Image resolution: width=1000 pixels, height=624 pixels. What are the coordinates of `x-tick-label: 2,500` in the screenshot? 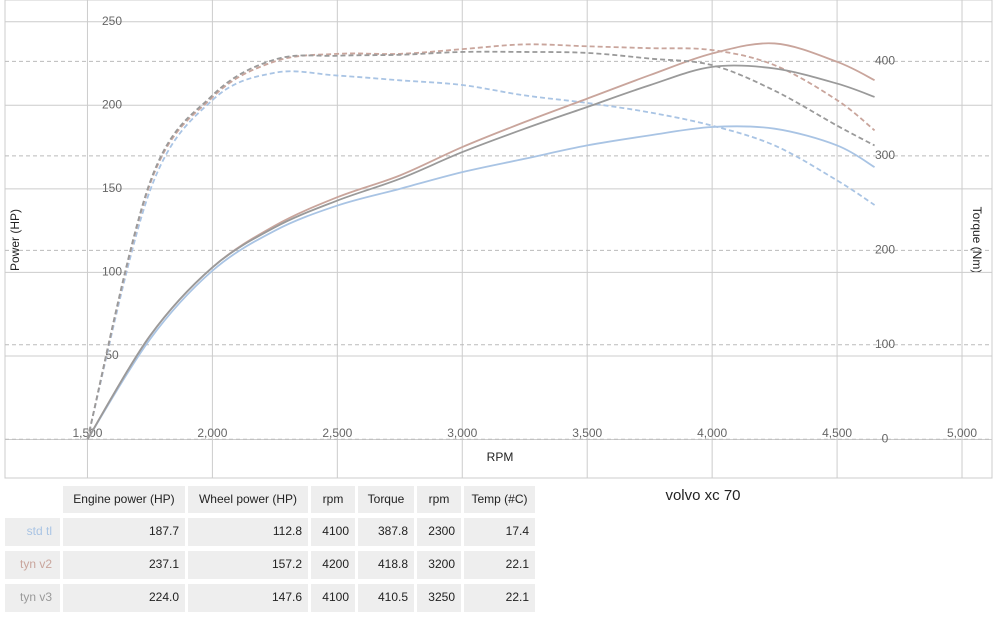 It's located at (337, 433).